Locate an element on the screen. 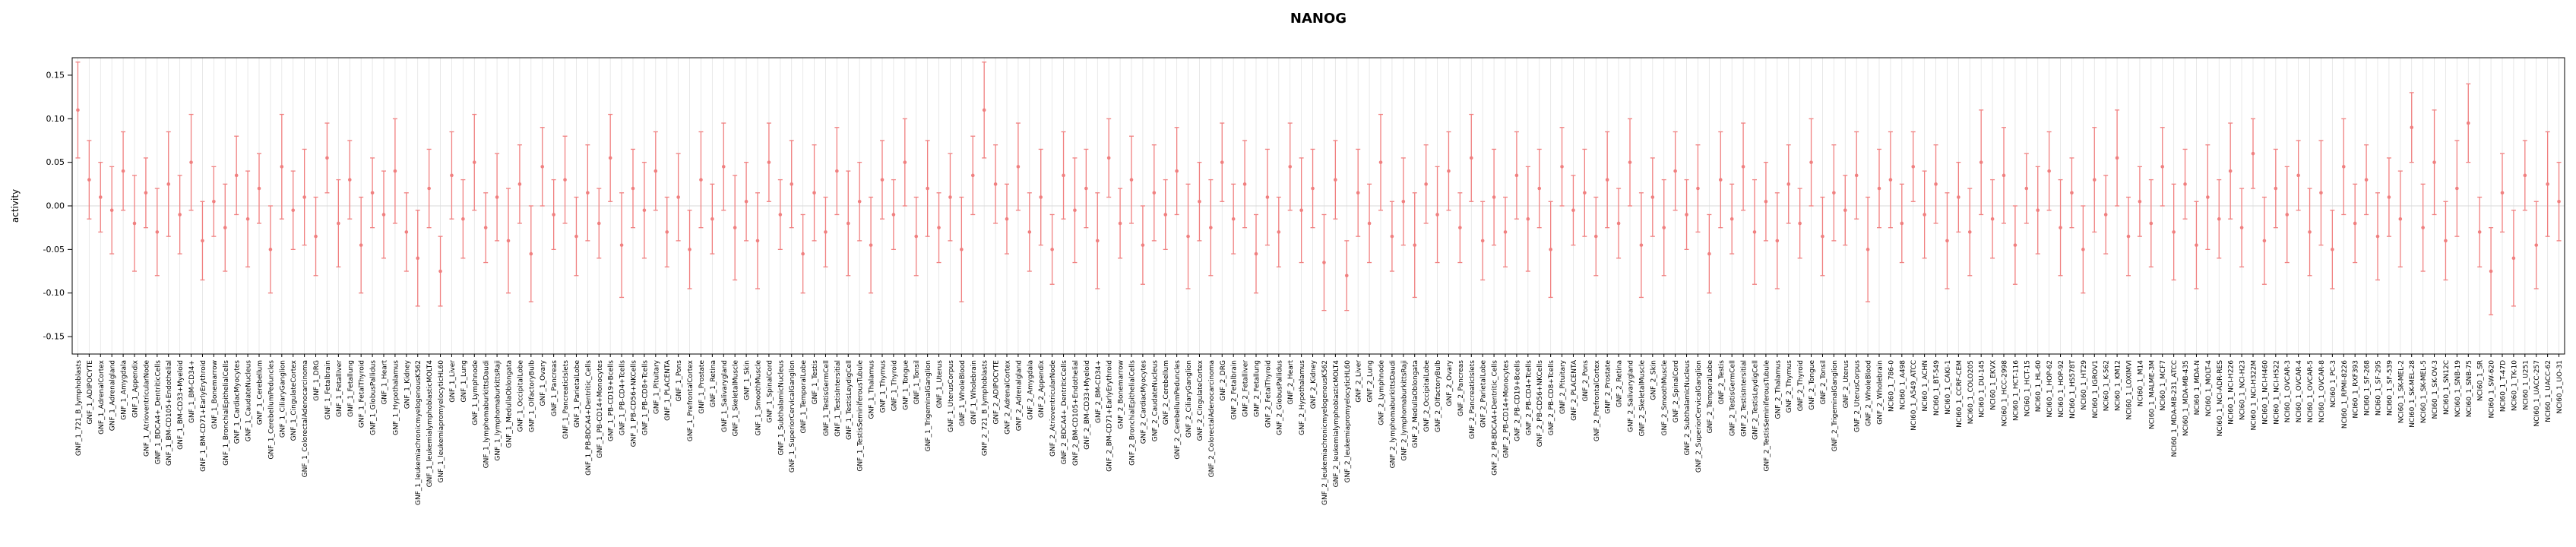  x-tick-label: GNF_1_PB-CD4+Tcells is located at coordinates (623, 397).